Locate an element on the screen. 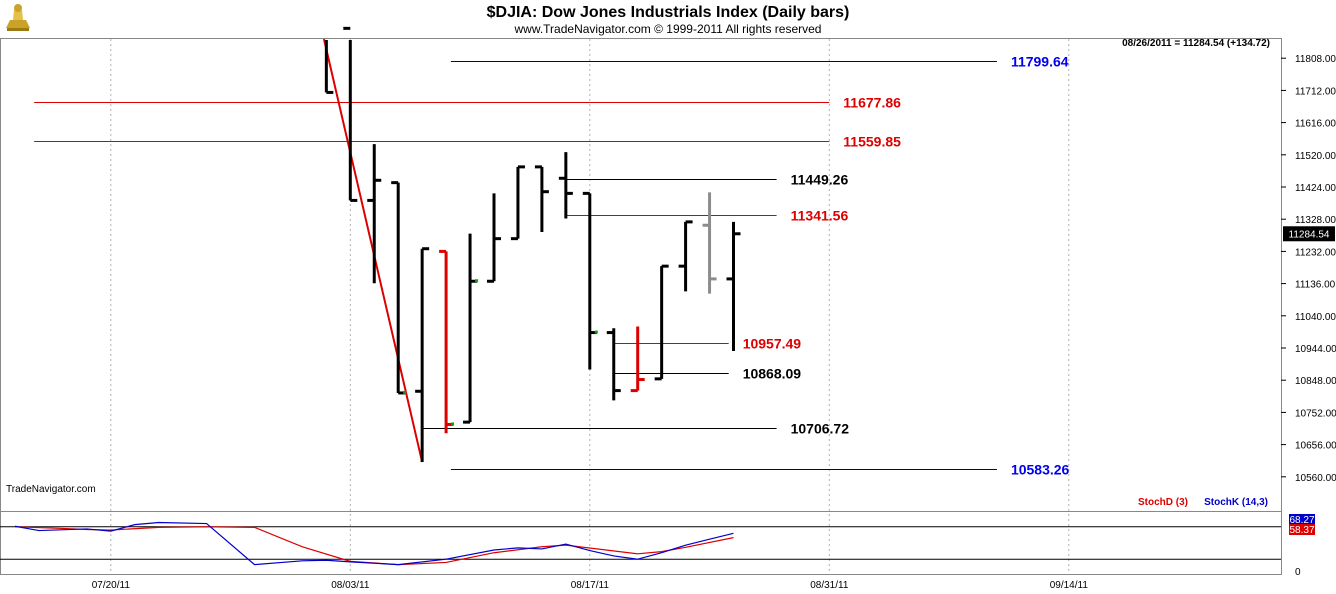 The image size is (1336, 594). date-tick-label: 08/03/11 is located at coordinates (350, 585).